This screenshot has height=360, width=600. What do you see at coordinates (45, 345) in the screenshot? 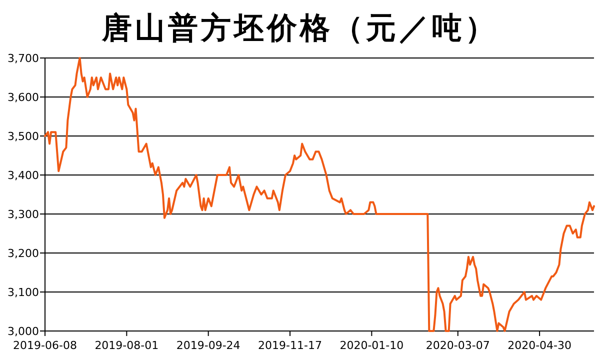
I see `x-tick-label: 2019-06-08` at bounding box center [45, 345].